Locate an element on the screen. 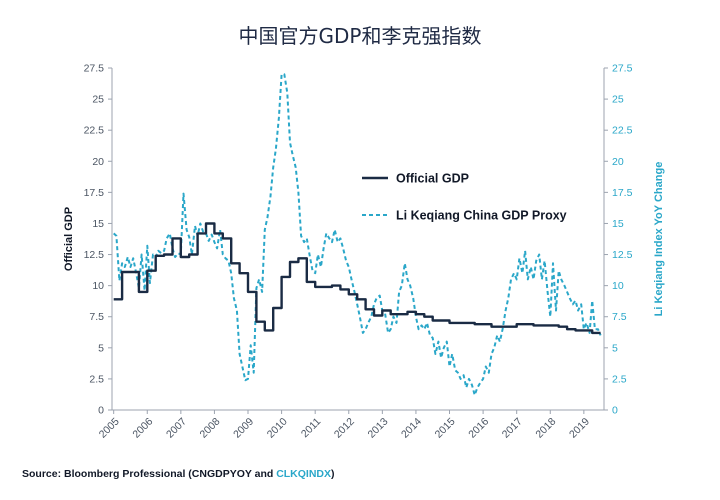  y-tick-right-label: 20 is located at coordinates (618, 162).